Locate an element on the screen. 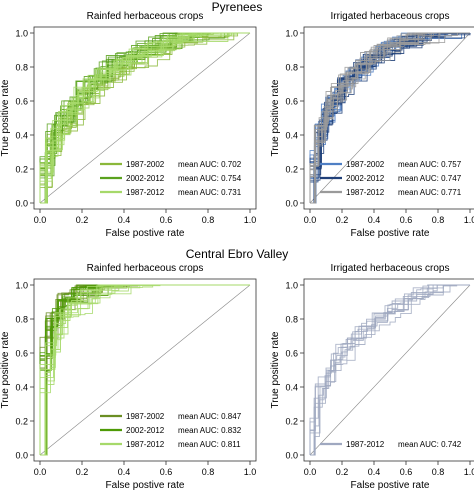  reference-diagonal is located at coordinates (390, 370).